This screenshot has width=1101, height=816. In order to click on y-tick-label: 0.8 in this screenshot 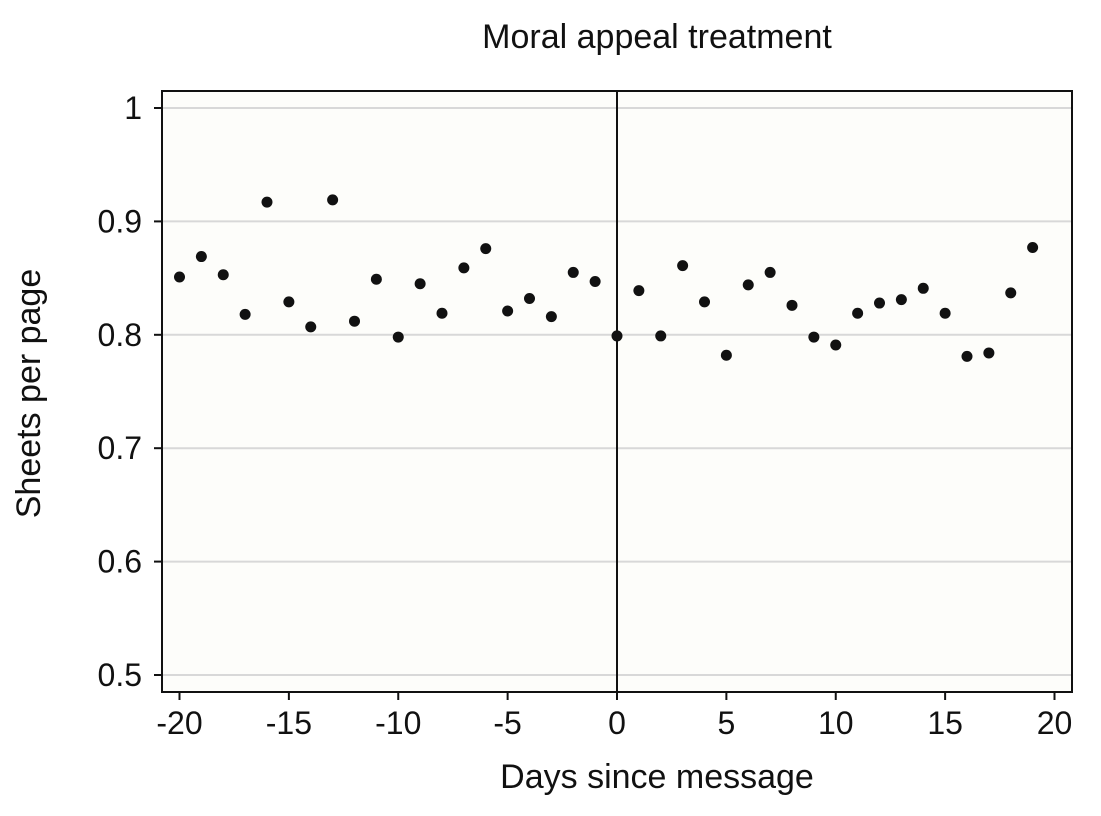, I will do `click(120, 335)`.